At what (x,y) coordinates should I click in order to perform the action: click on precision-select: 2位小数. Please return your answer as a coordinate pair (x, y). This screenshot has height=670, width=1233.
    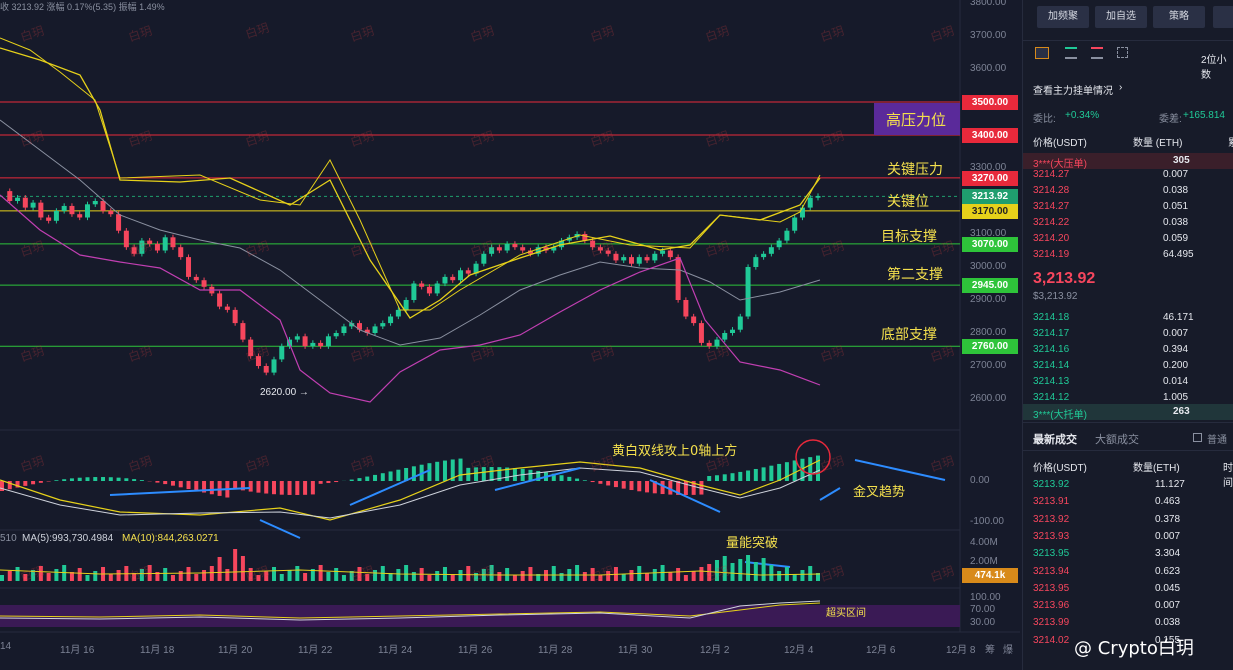
    Looking at the image, I should click on (1214, 68).